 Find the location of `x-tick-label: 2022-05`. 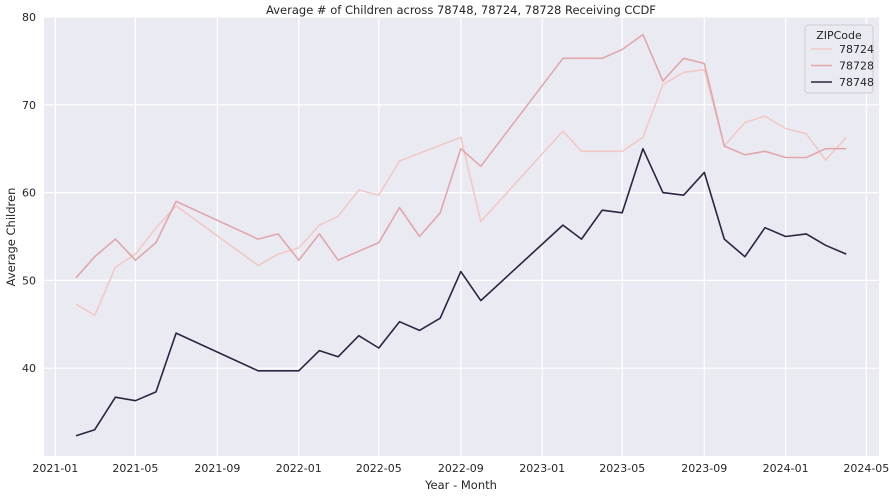

x-tick-label: 2022-05 is located at coordinates (379, 468).